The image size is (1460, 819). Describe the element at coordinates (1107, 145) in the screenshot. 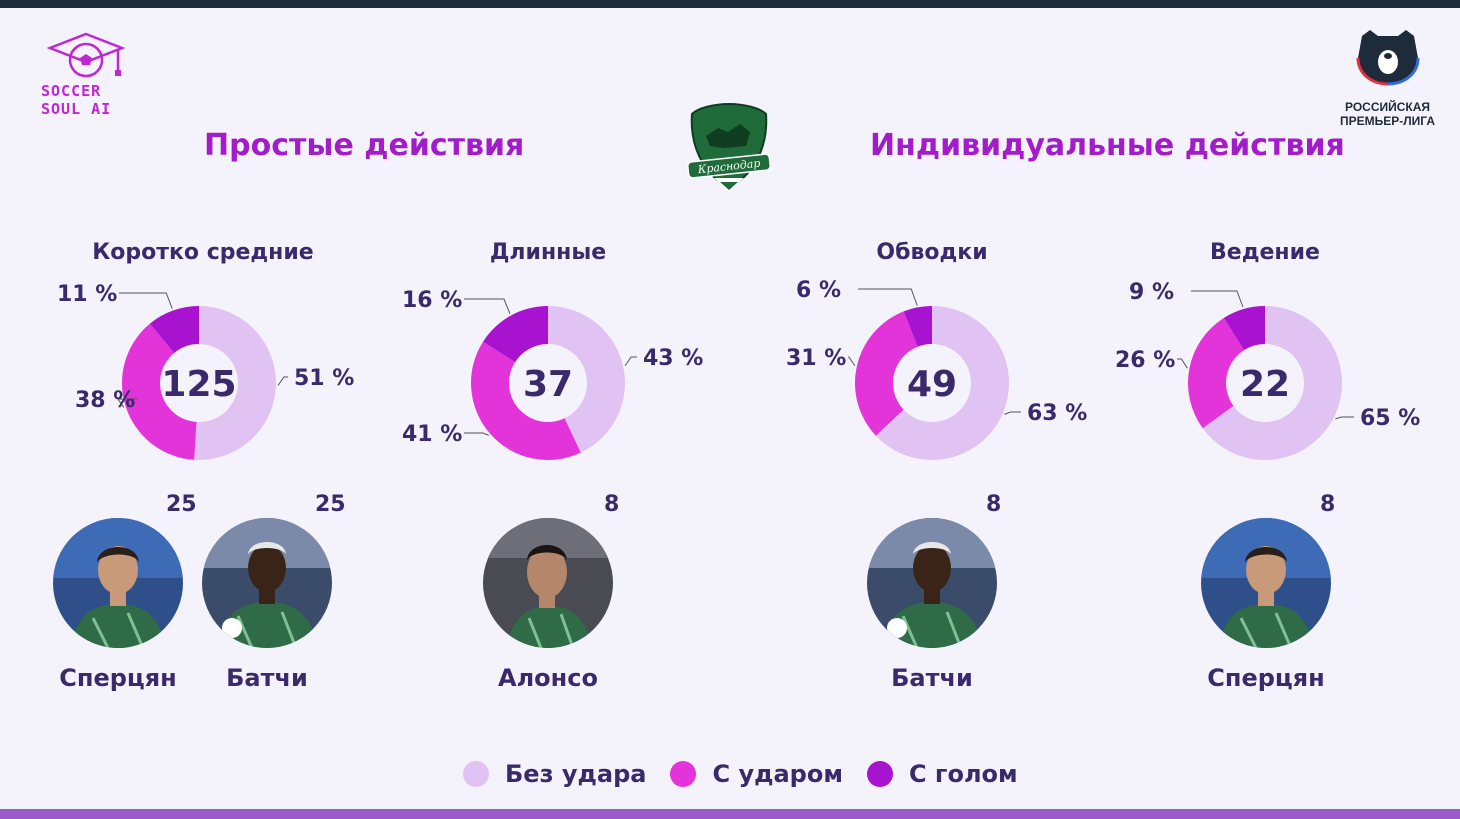

I see `section-title-individual: Индивидуальные действия` at that location.